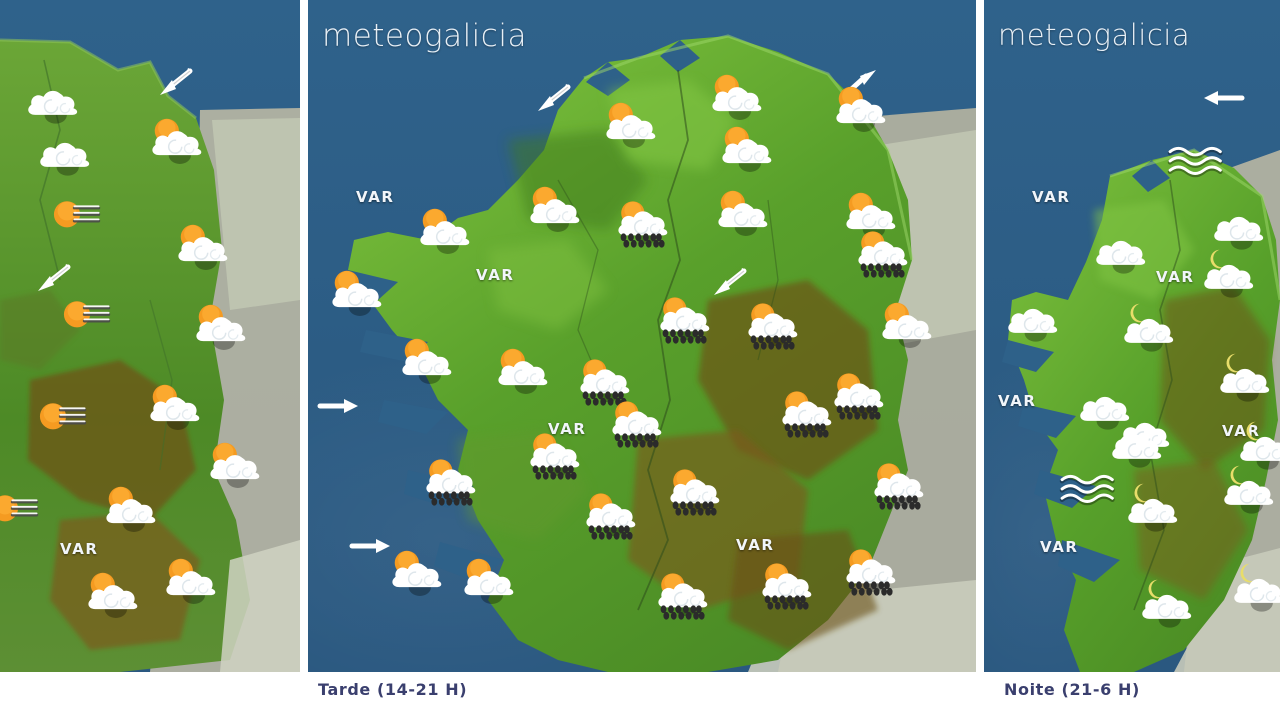 Image resolution: width=1280 pixels, height=720 pixels. Describe the element at coordinates (640, 696) in the screenshot. I see `footer-band` at that location.